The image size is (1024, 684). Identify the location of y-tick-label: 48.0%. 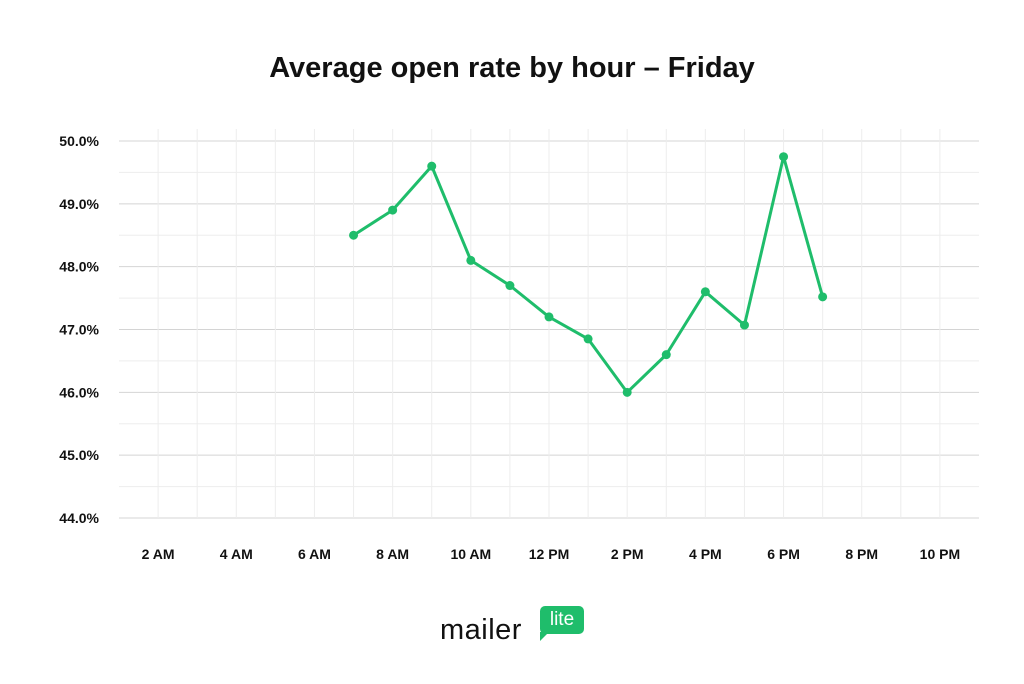
(79, 267).